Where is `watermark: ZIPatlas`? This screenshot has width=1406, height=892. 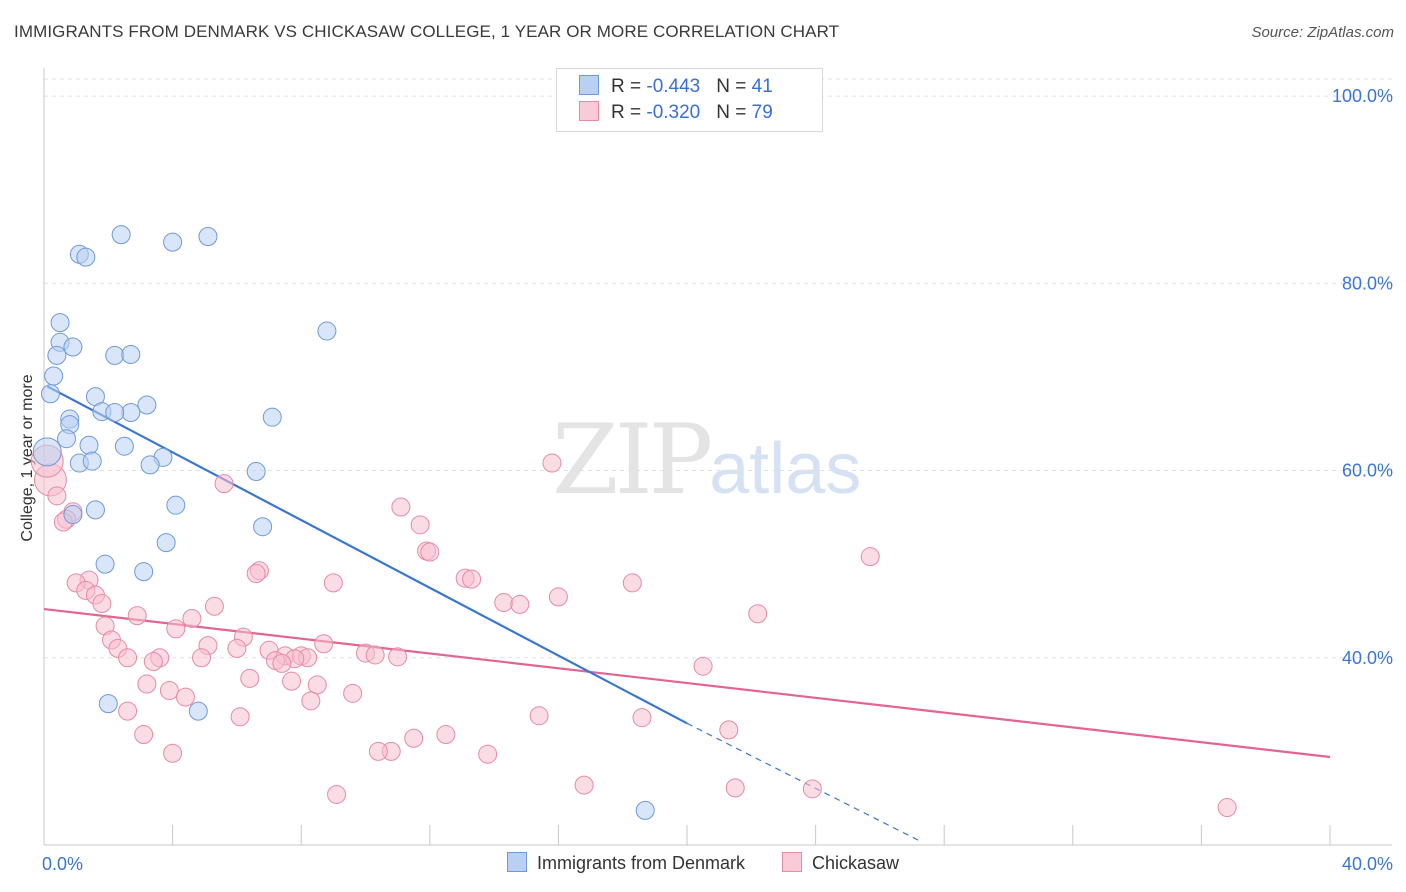 watermark: ZIPatlas is located at coordinates (706, 460).